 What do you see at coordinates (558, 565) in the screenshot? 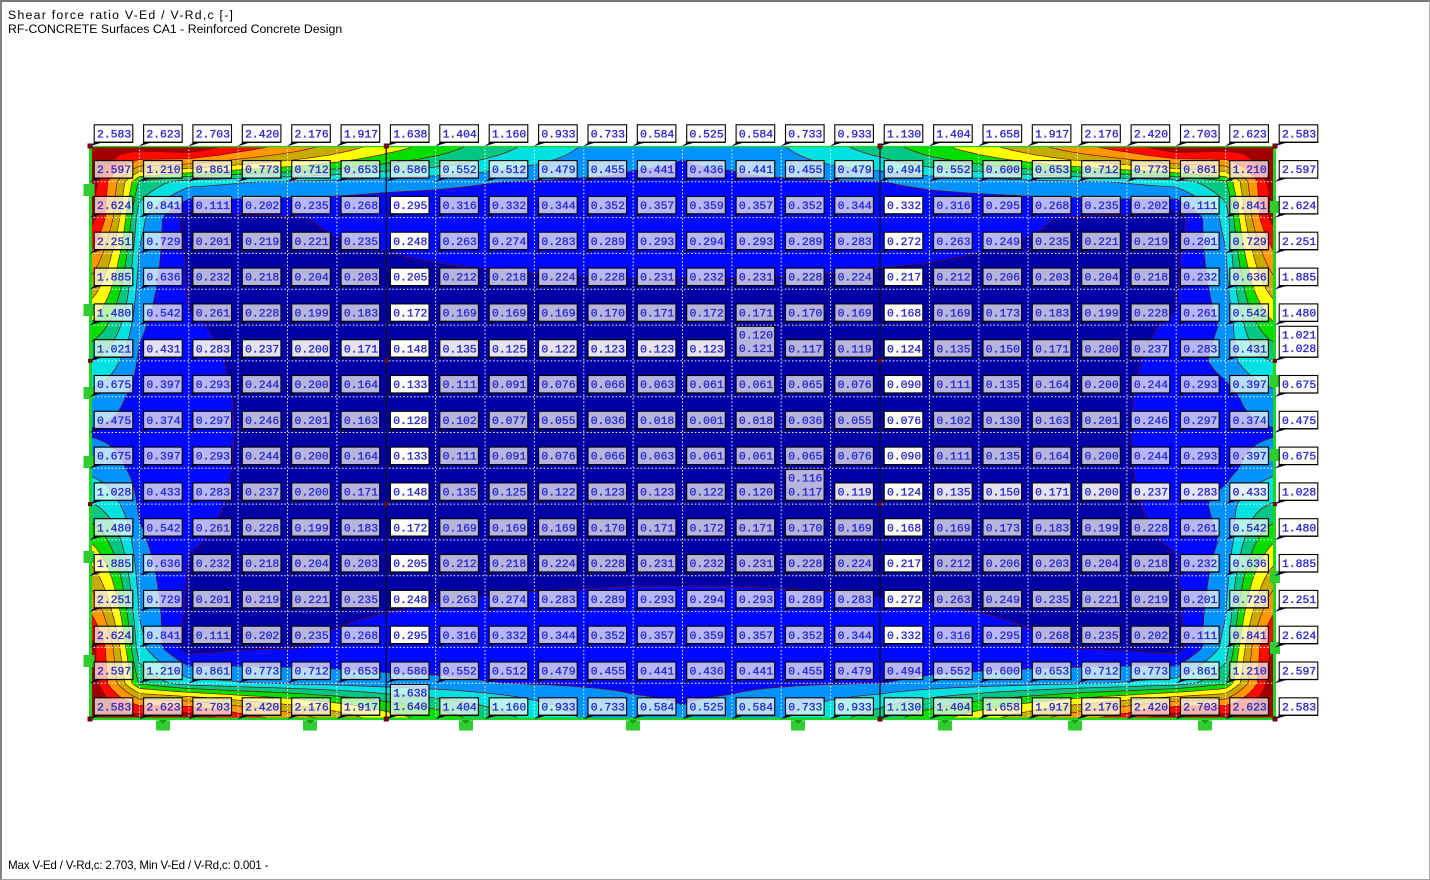
I see `svg-text: 0.224` at bounding box center [558, 565].